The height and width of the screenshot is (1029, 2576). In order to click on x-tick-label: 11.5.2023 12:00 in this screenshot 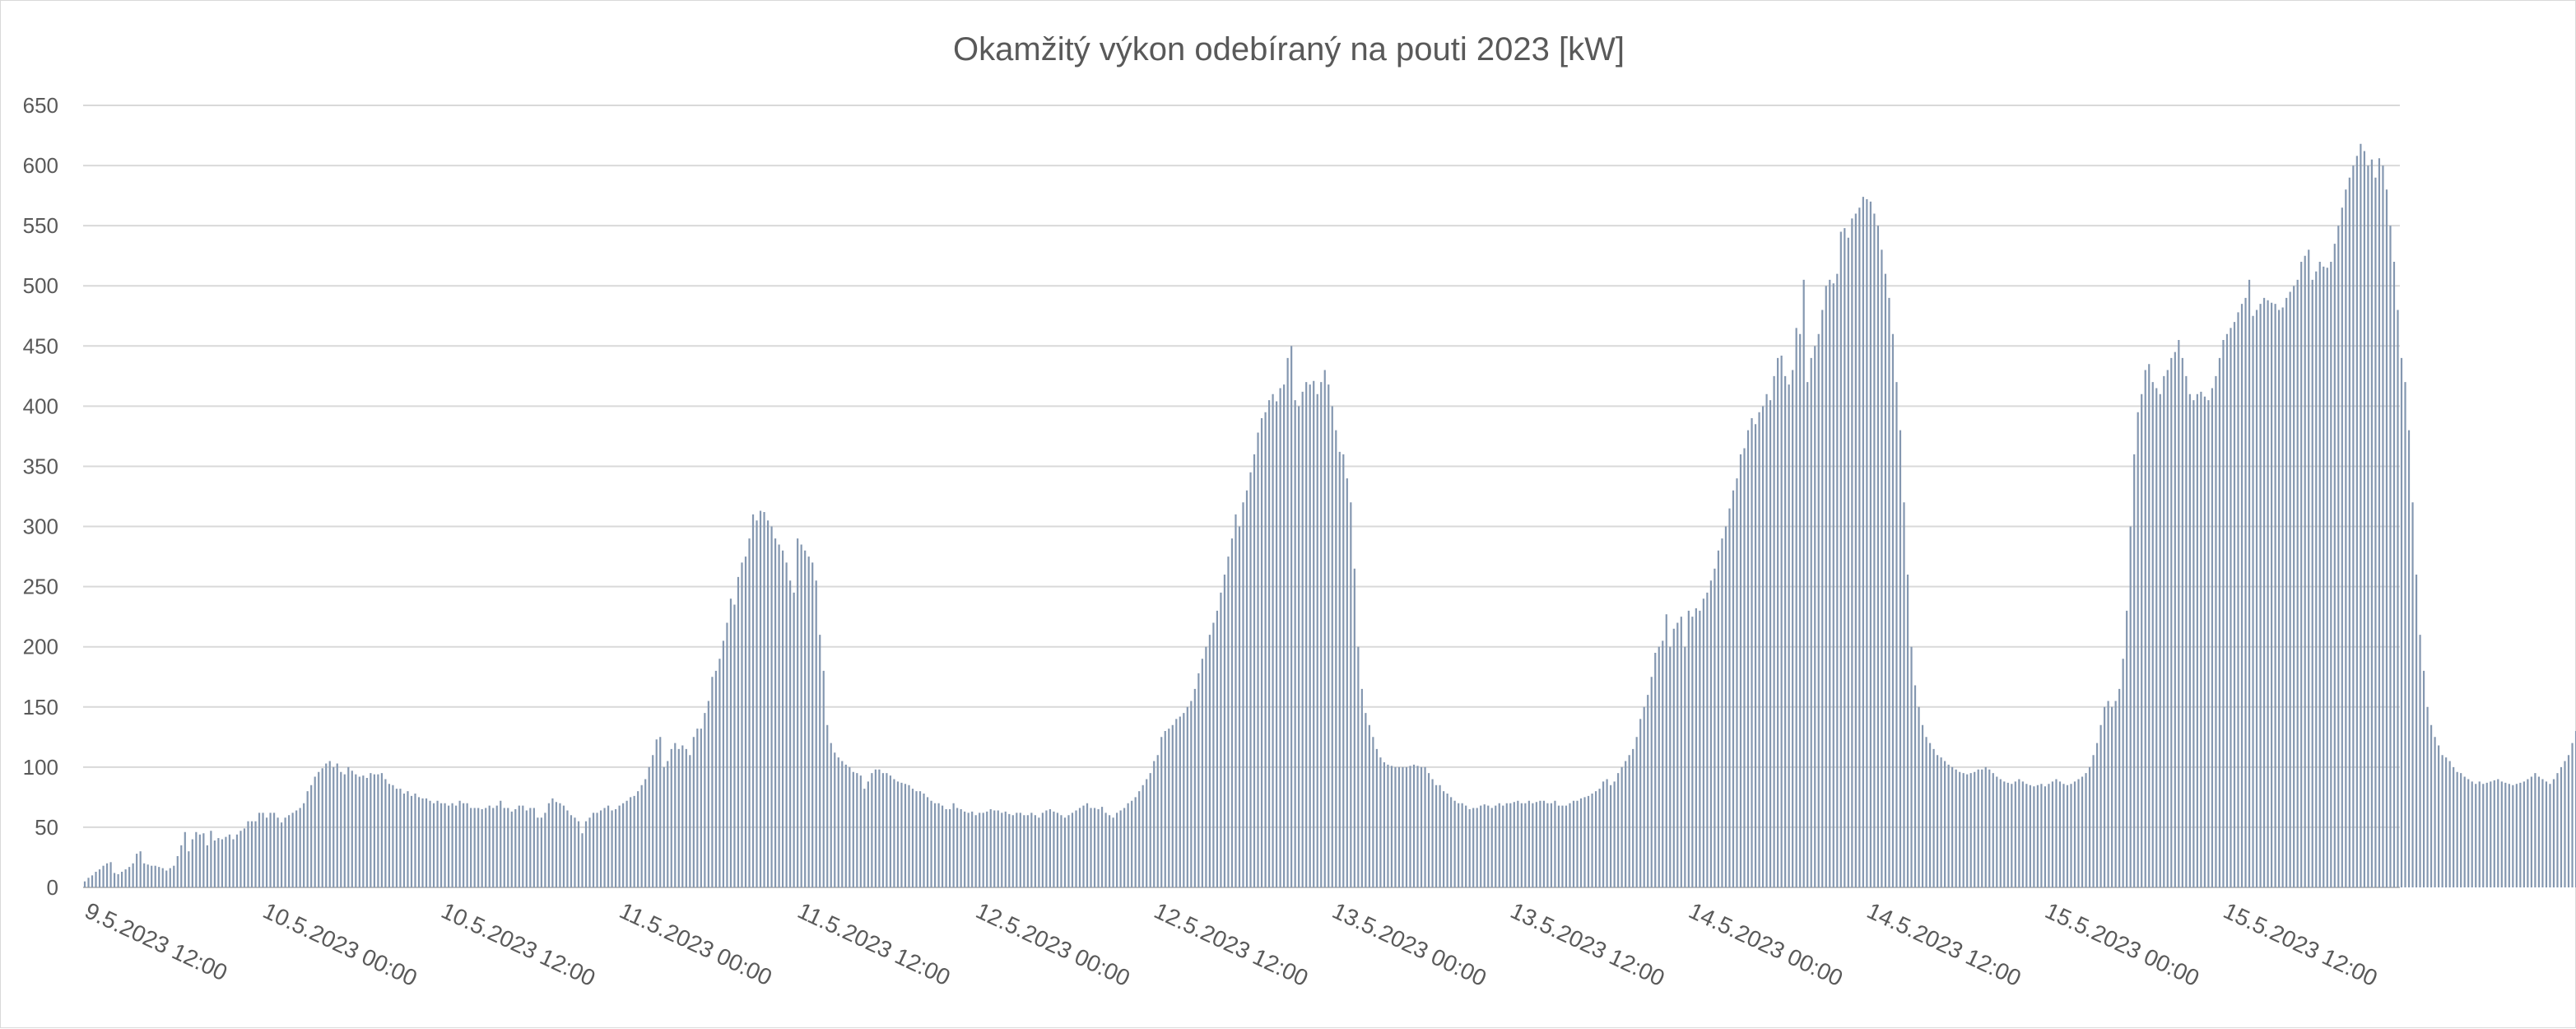, I will do `click(874, 943)`.